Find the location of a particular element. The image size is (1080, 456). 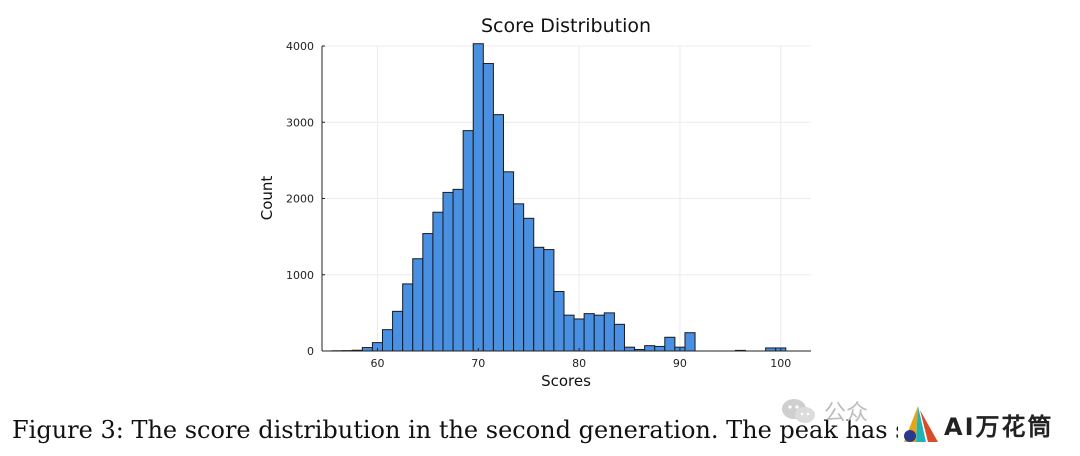

wechat-icon is located at coordinates (798, 411).